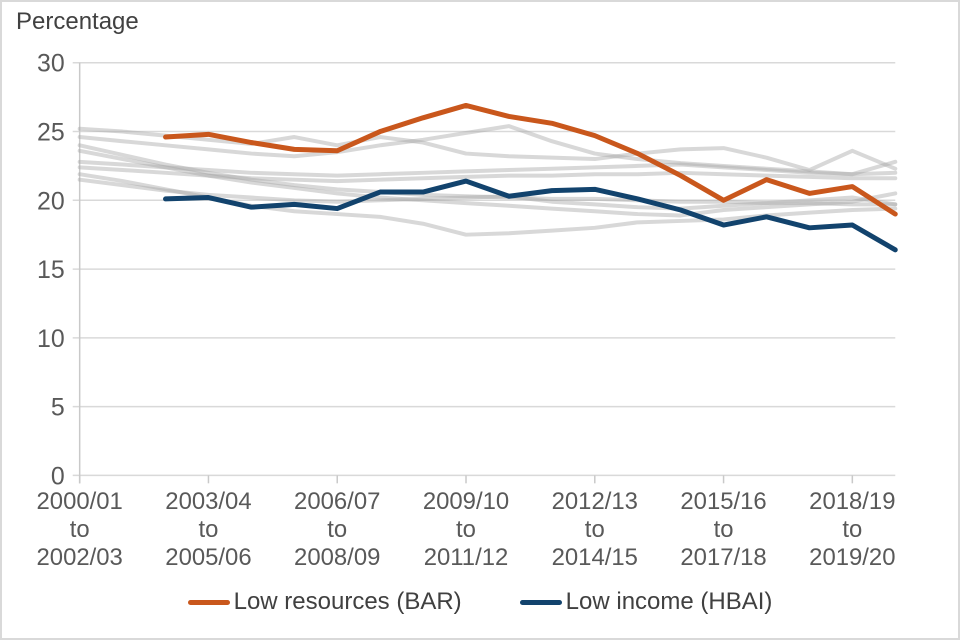 The width and height of the screenshot is (960, 640). What do you see at coordinates (58, 408) in the screenshot?
I see `y-tick-label-5: 5` at bounding box center [58, 408].